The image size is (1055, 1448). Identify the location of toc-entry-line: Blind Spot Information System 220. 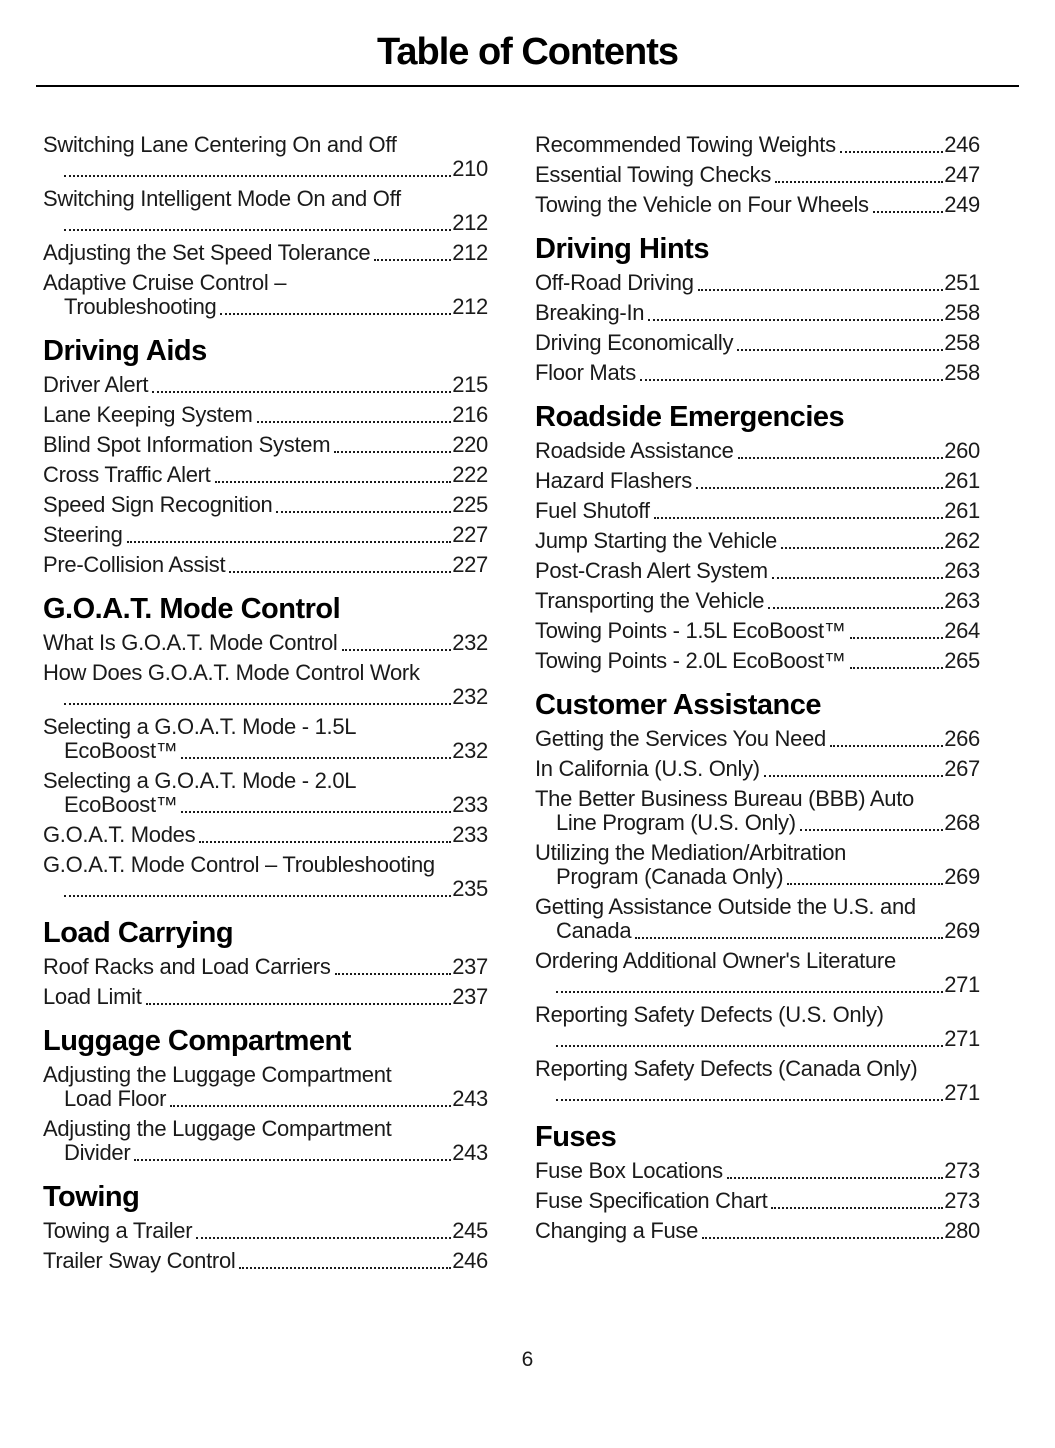
(265, 445).